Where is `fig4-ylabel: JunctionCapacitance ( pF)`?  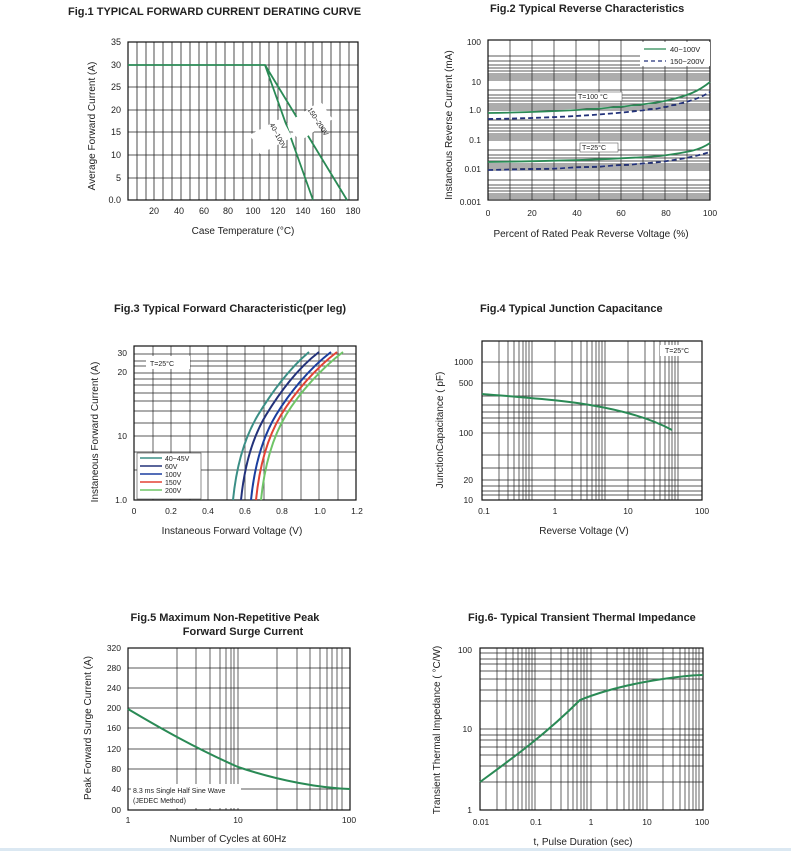
fig4-ylabel: JunctionCapacitance ( pF) is located at coordinates (440, 430).